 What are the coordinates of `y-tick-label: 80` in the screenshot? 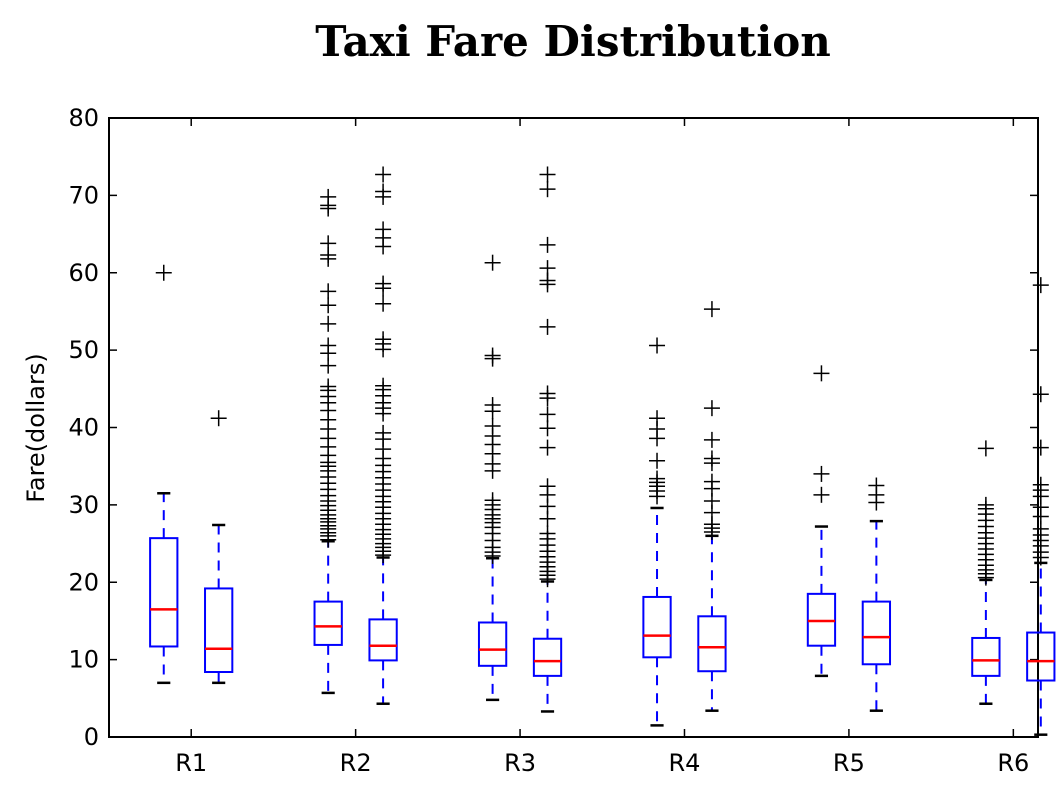 It's located at (83, 118).